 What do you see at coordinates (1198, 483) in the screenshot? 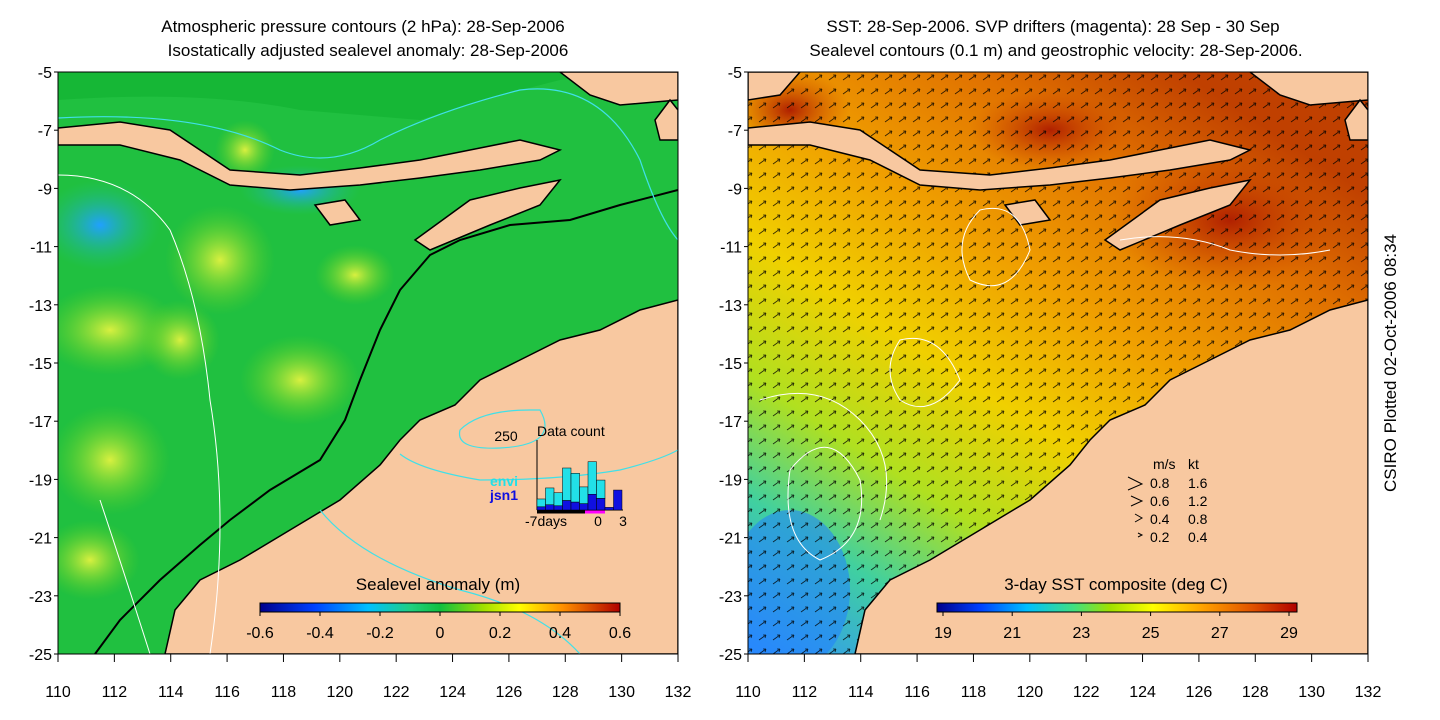
I see `speed-row-kt: 1.6` at bounding box center [1198, 483].